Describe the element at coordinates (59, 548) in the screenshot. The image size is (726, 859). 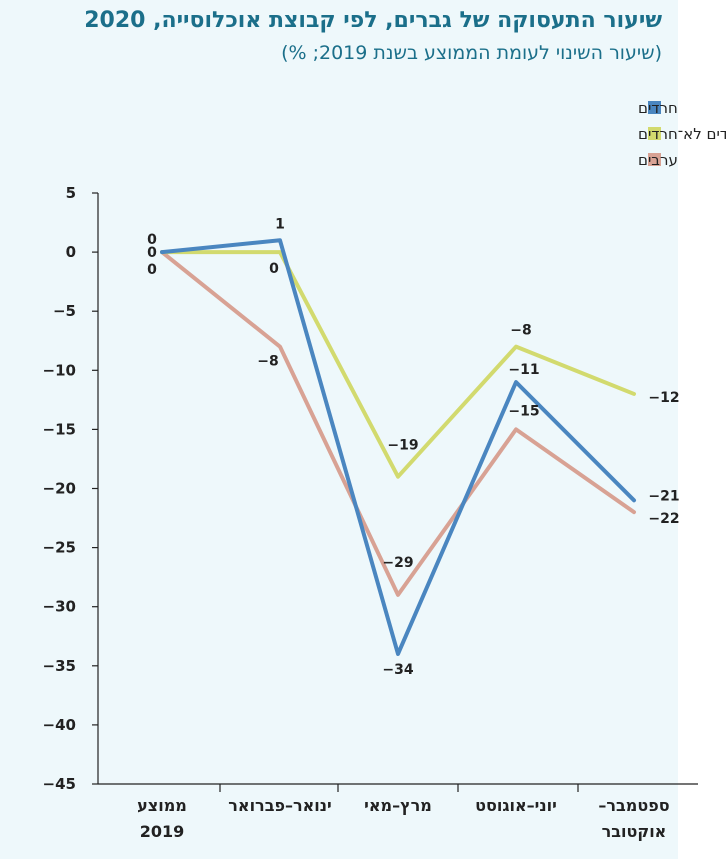
I see `y-tick-label: −25` at that location.